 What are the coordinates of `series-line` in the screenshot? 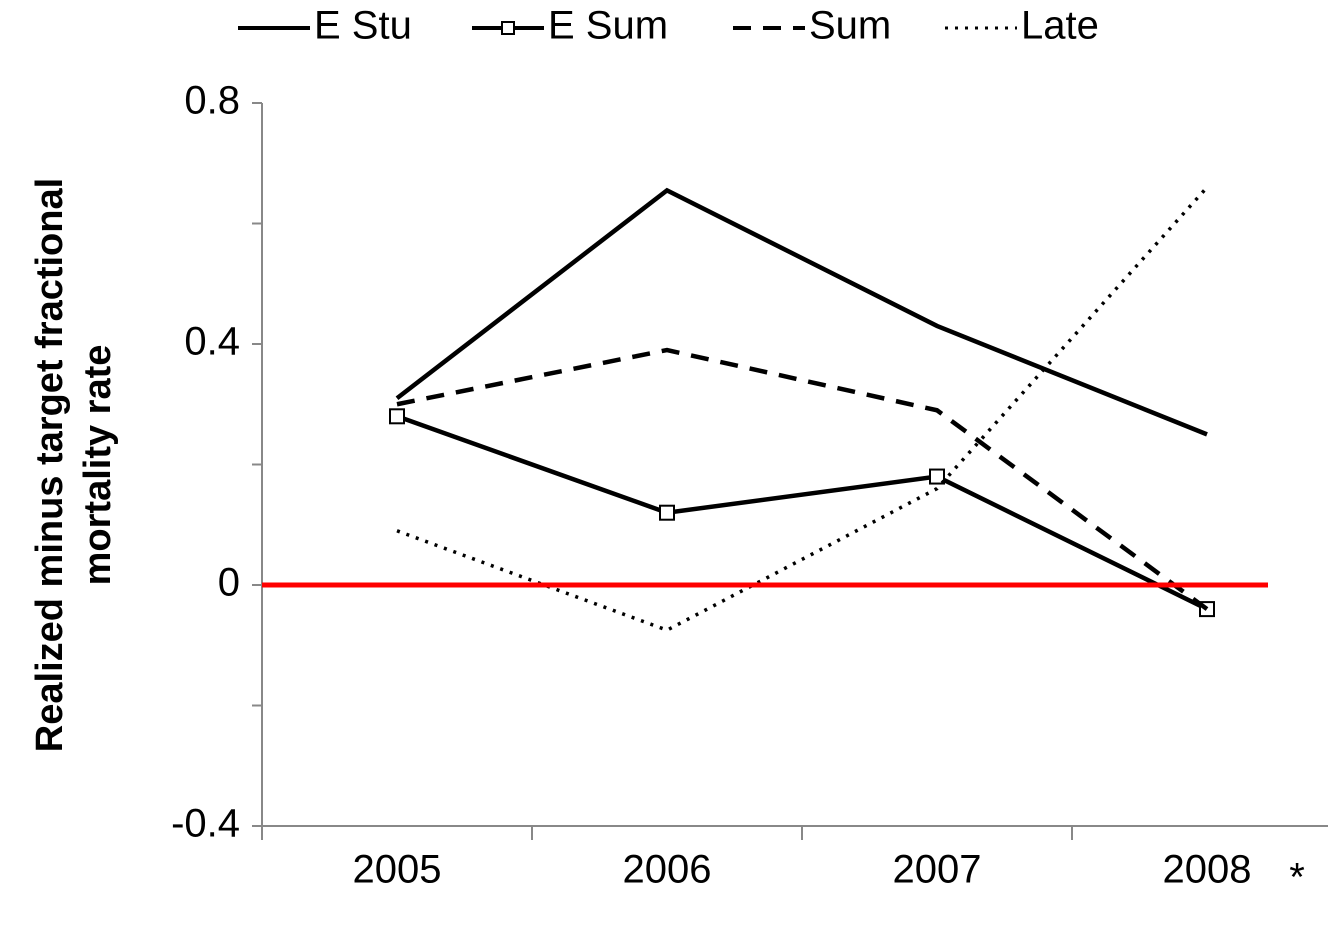 It's located at (802, 513).